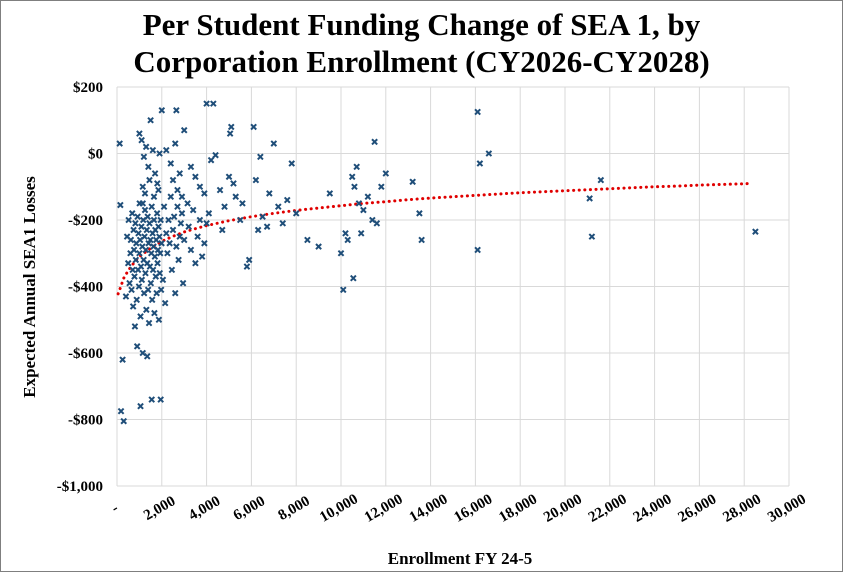 The image size is (843, 572). Describe the element at coordinates (563, 508) in the screenshot. I see `x-tick-label: 20,000` at that location.